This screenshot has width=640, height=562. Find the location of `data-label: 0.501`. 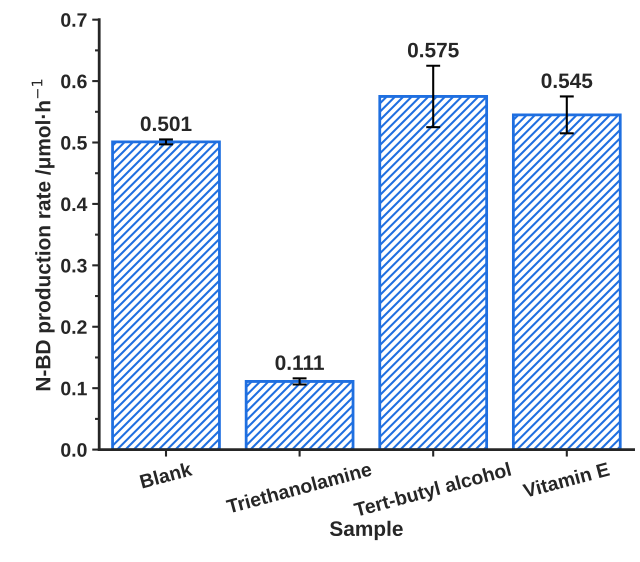

data-label: 0.501 is located at coordinates (166, 124).